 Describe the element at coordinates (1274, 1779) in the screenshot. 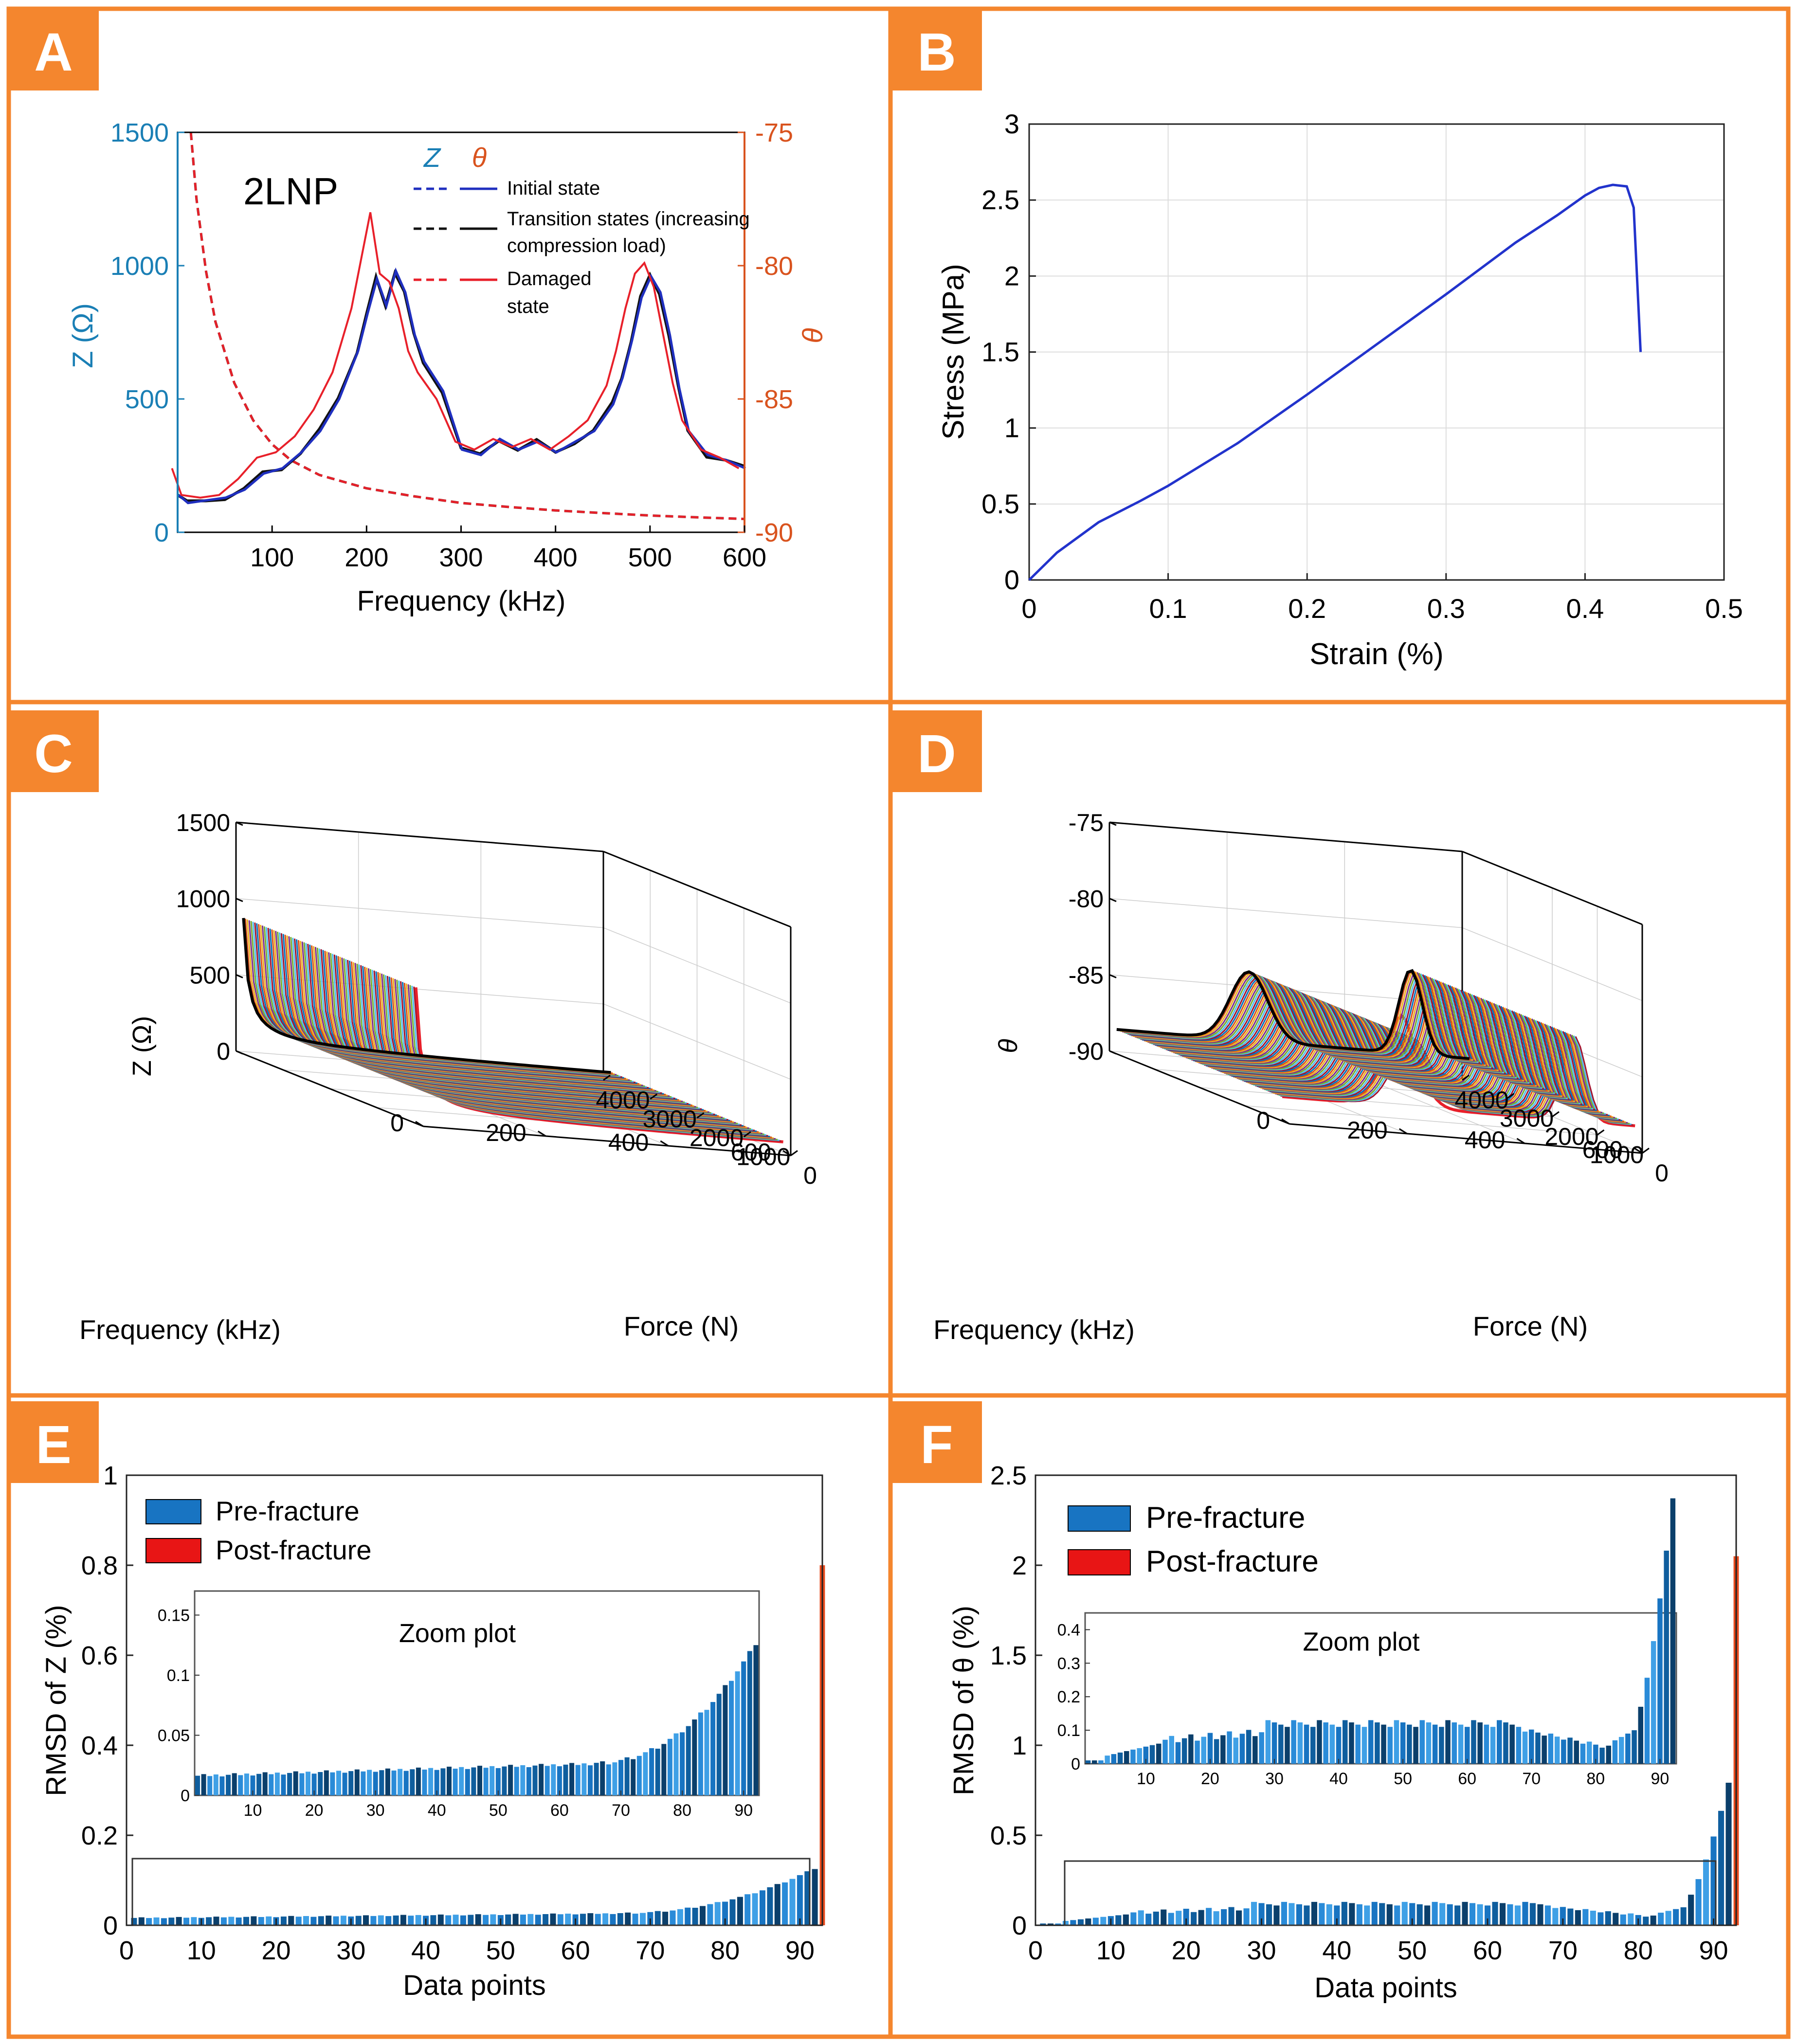

I see `F-inset-xtick-label-30: 30` at that location.